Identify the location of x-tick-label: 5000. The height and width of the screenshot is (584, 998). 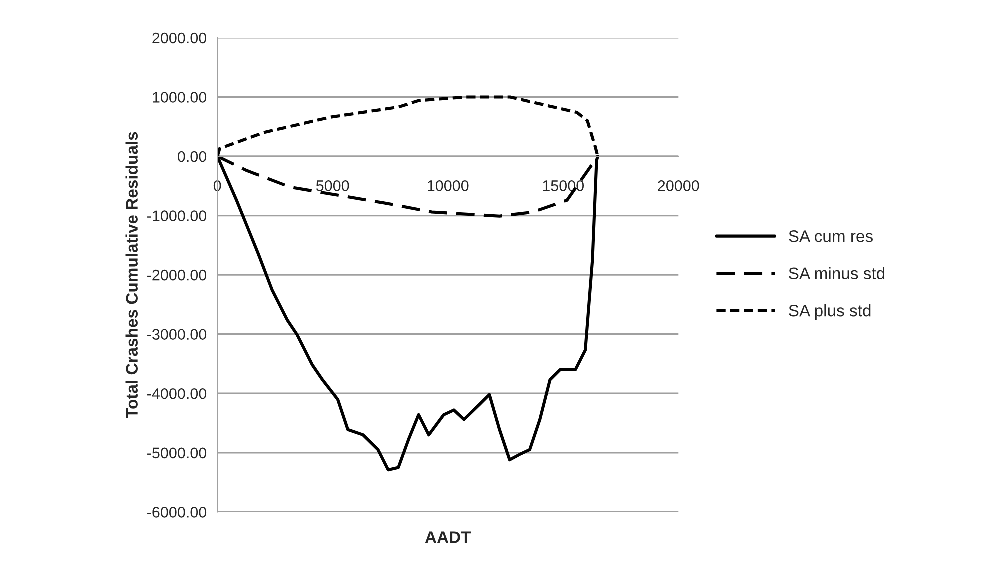
(333, 186).